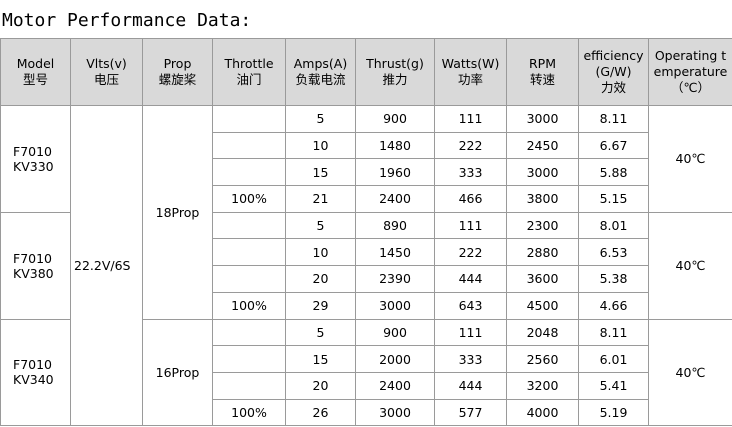  What do you see at coordinates (470, 199) in the screenshot?
I see `watts-cell: 466` at bounding box center [470, 199].